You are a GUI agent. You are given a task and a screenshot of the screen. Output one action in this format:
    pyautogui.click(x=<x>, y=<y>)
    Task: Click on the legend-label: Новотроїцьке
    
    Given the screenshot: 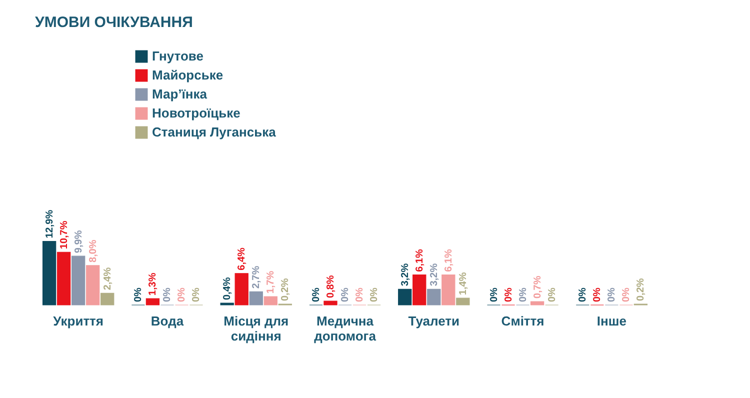 What is the action you would take?
    pyautogui.click(x=196, y=113)
    